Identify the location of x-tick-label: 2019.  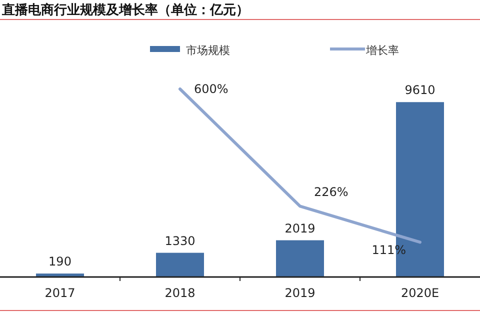
(300, 293).